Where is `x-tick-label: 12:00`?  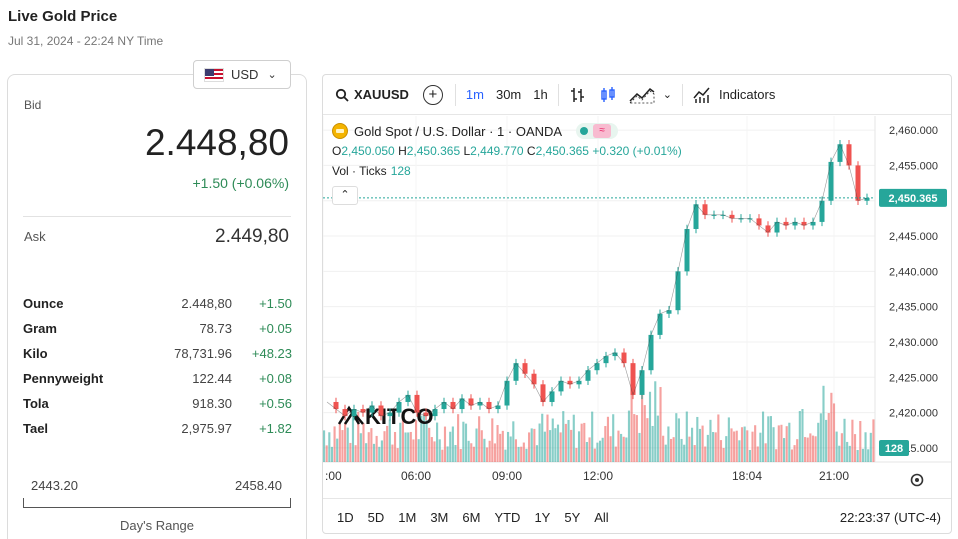 x-tick-label: 12:00 is located at coordinates (598, 476).